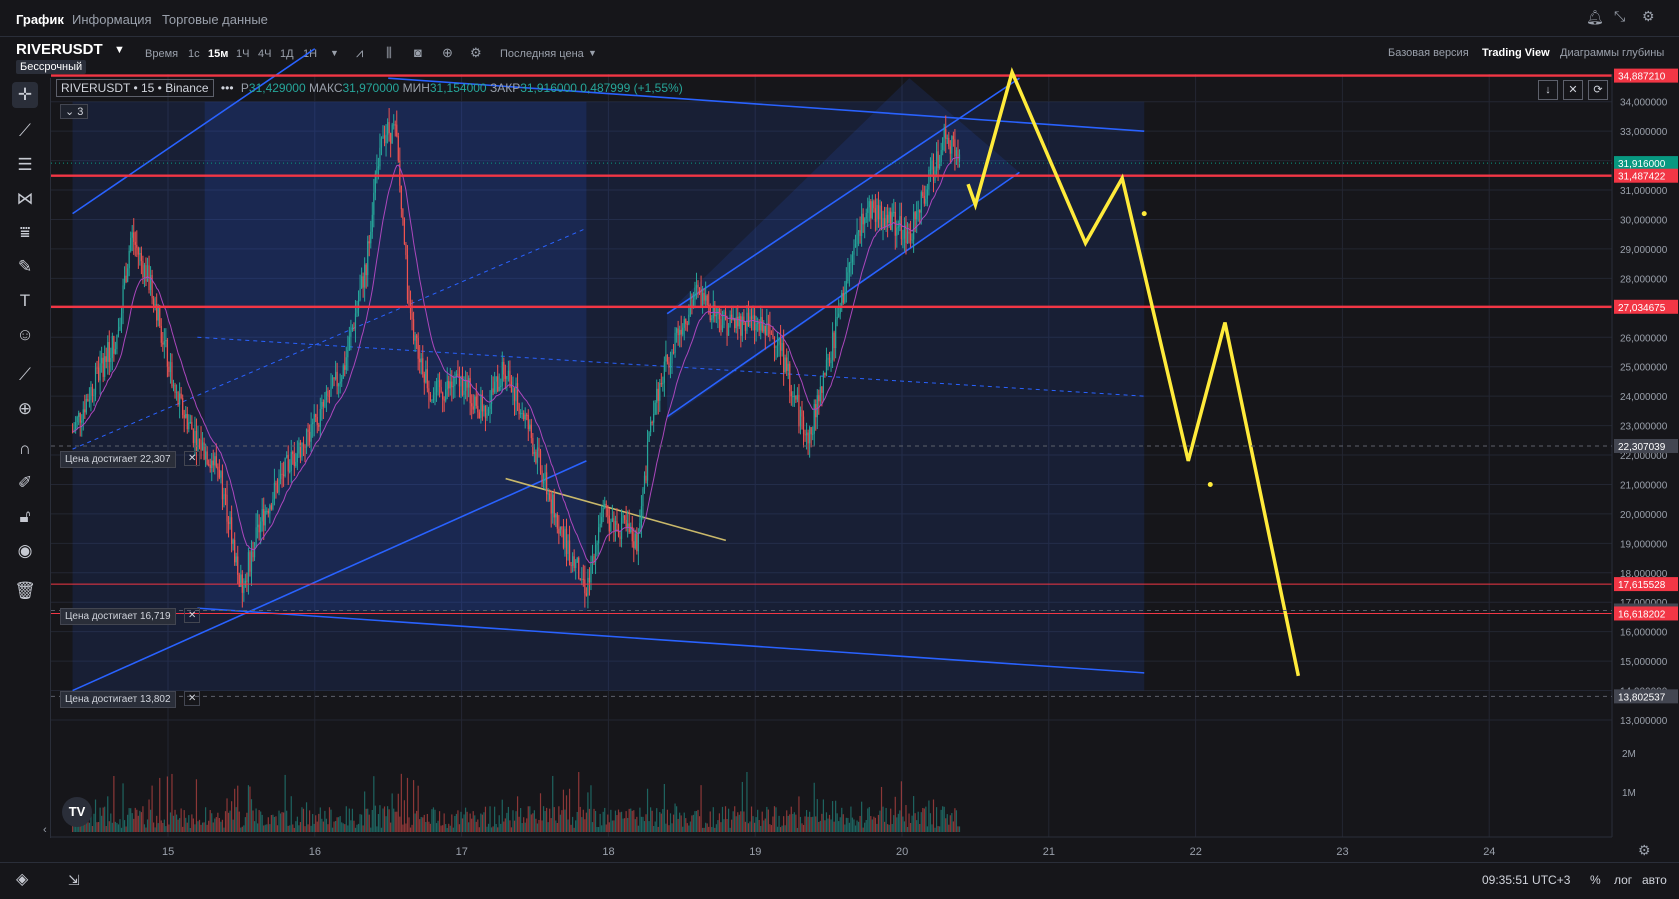  Describe the element at coordinates (265, 54) in the screenshot. I see `interval-4h: 4Ч` at that location.